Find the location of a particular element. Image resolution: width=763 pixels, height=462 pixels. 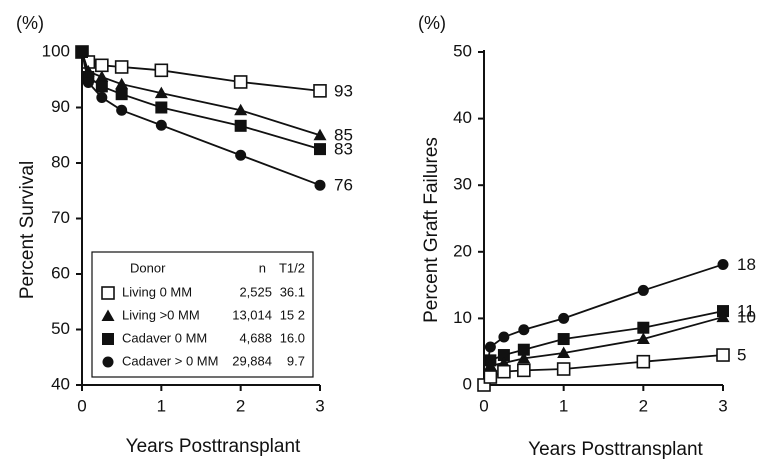

legend-t: 15 2 is located at coordinates (292, 314).